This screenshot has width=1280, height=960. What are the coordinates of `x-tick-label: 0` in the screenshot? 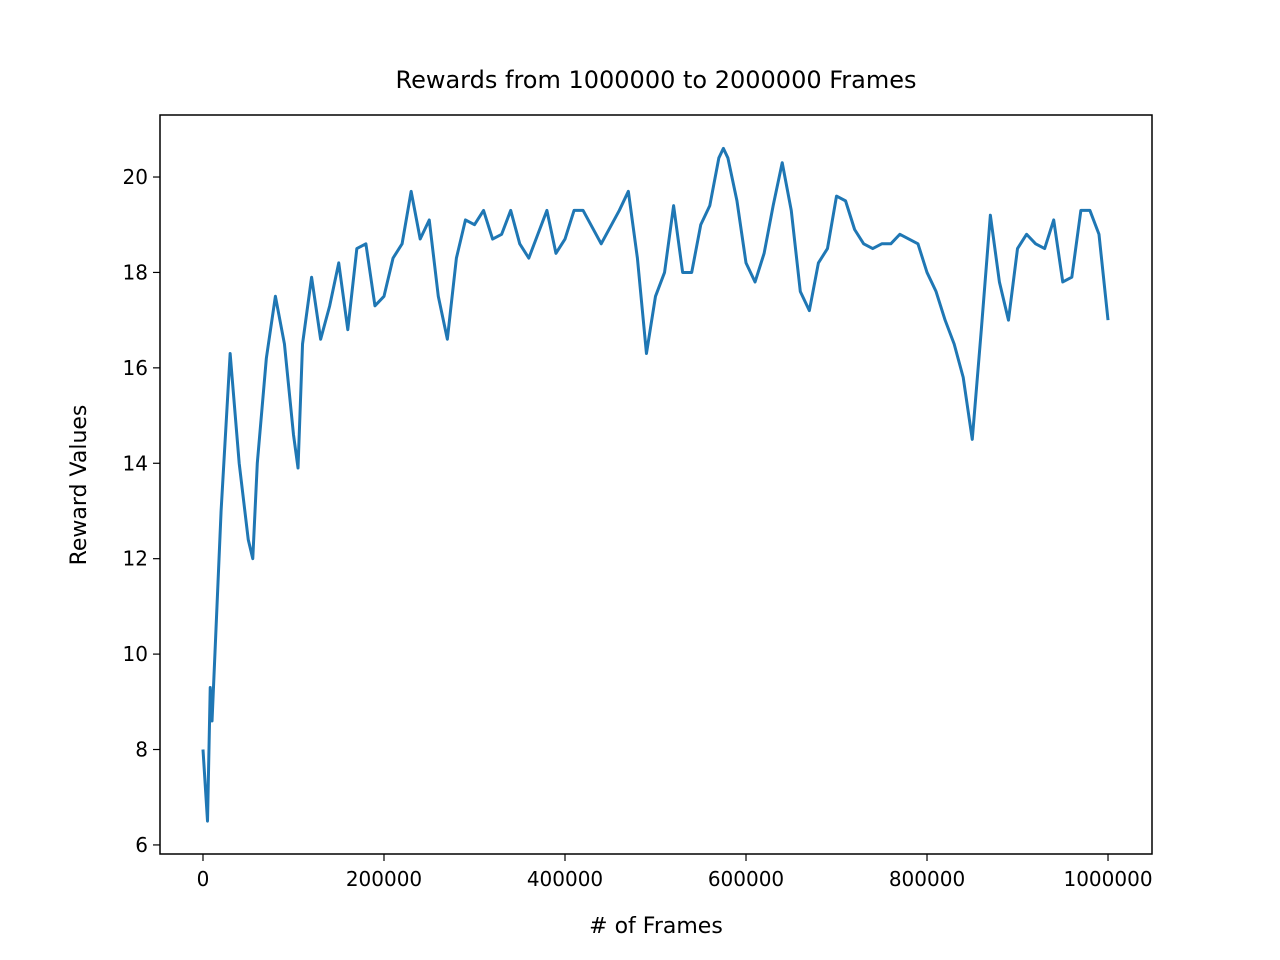 It's located at (203, 879).